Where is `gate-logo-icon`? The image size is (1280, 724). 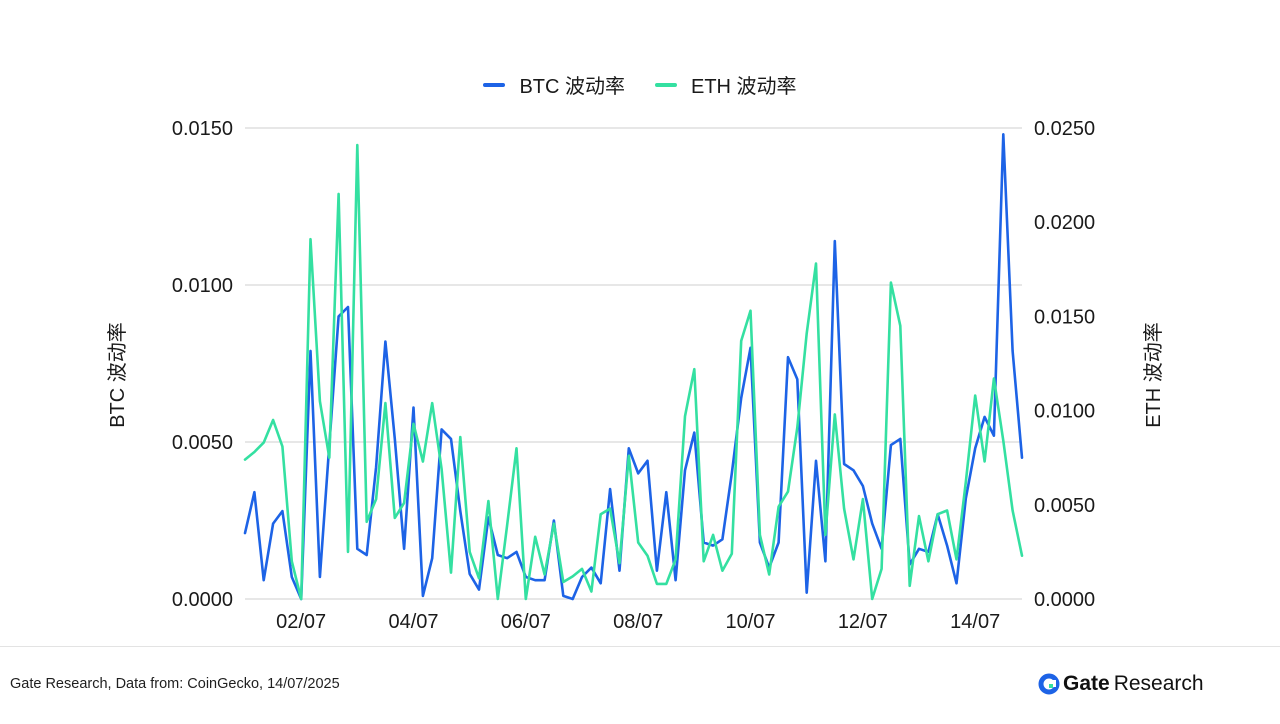 gate-logo-icon is located at coordinates (1049, 684).